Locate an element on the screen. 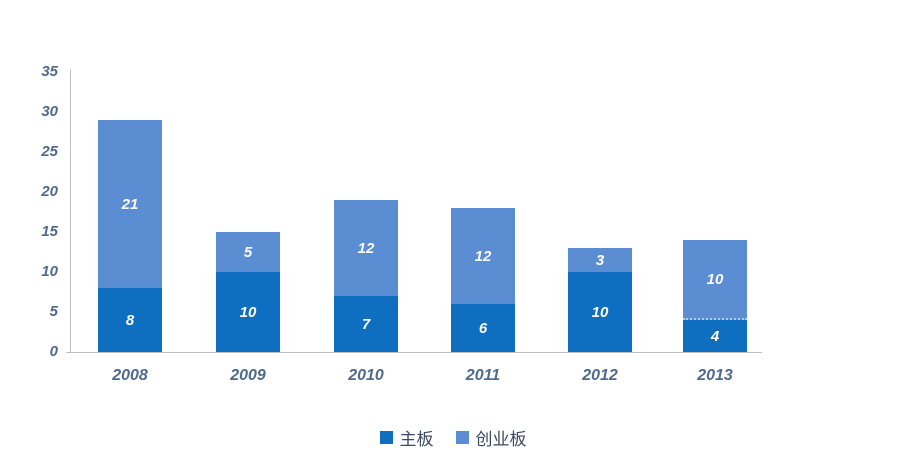 Image resolution: width=906 pixels, height=476 pixels. bar-2010-main-board: 7 is located at coordinates (366, 324).